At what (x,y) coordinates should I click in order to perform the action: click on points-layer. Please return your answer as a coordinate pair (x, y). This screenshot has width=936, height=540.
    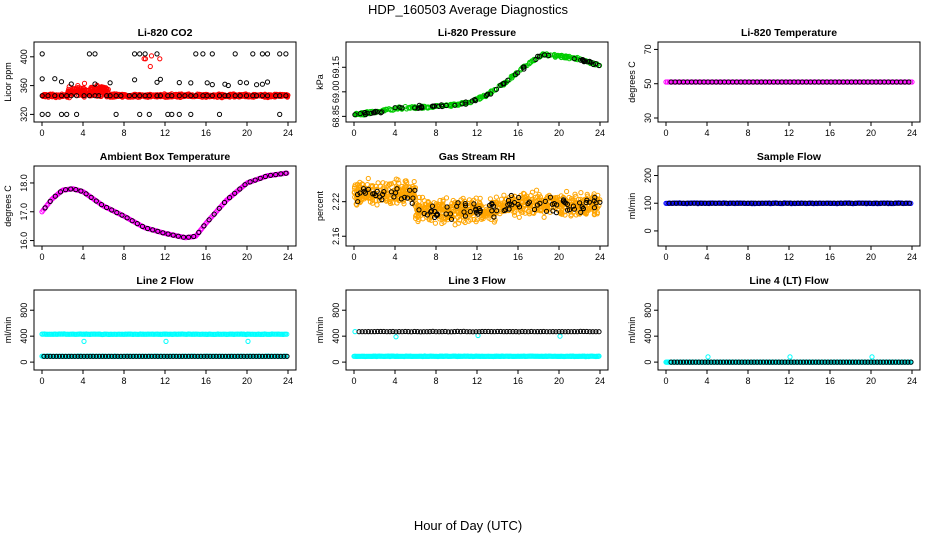
    Looking at the image, I should click on (788, 359).